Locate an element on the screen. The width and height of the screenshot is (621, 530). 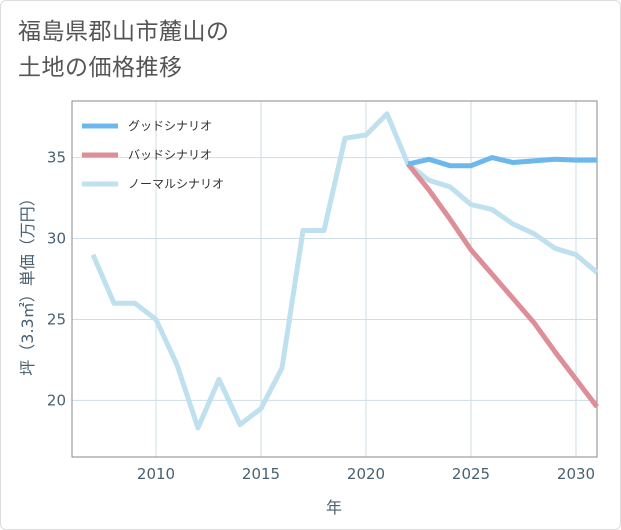
x-tick-label-2020: 2020 is located at coordinates (366, 474).